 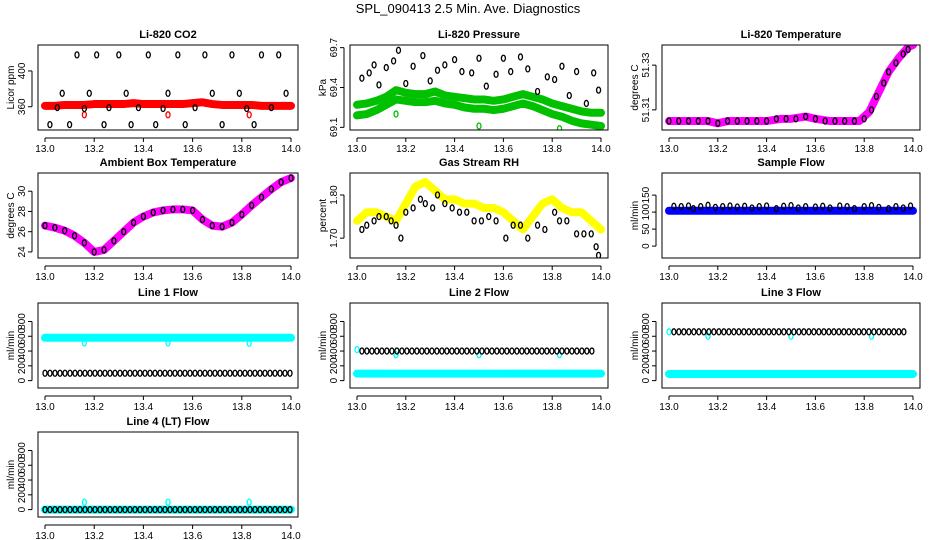 I want to click on y-axis-label: Licor ppm, so click(x=11, y=88).